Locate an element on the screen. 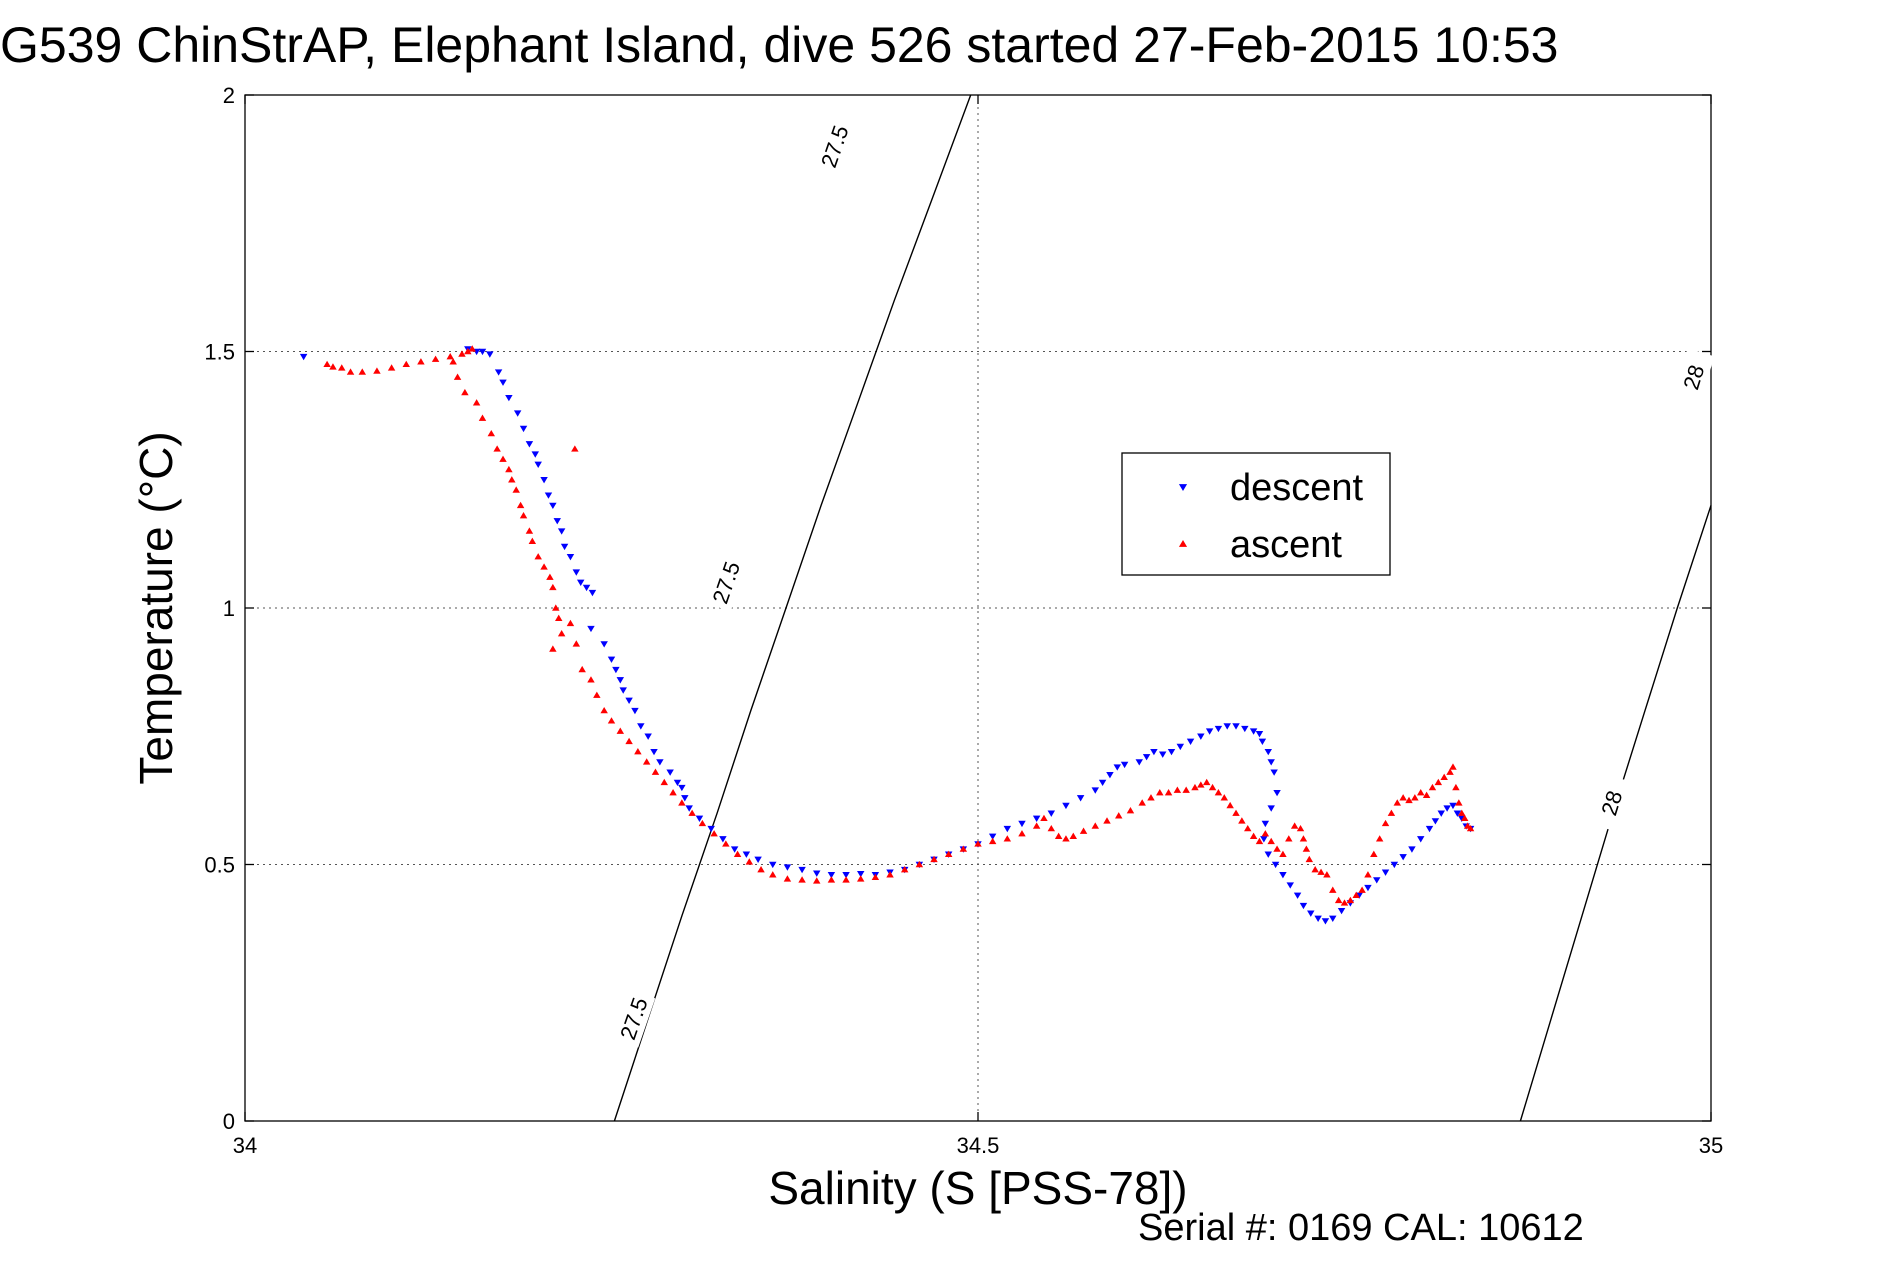  y-tick-label: 1.5 is located at coordinates (219, 352).